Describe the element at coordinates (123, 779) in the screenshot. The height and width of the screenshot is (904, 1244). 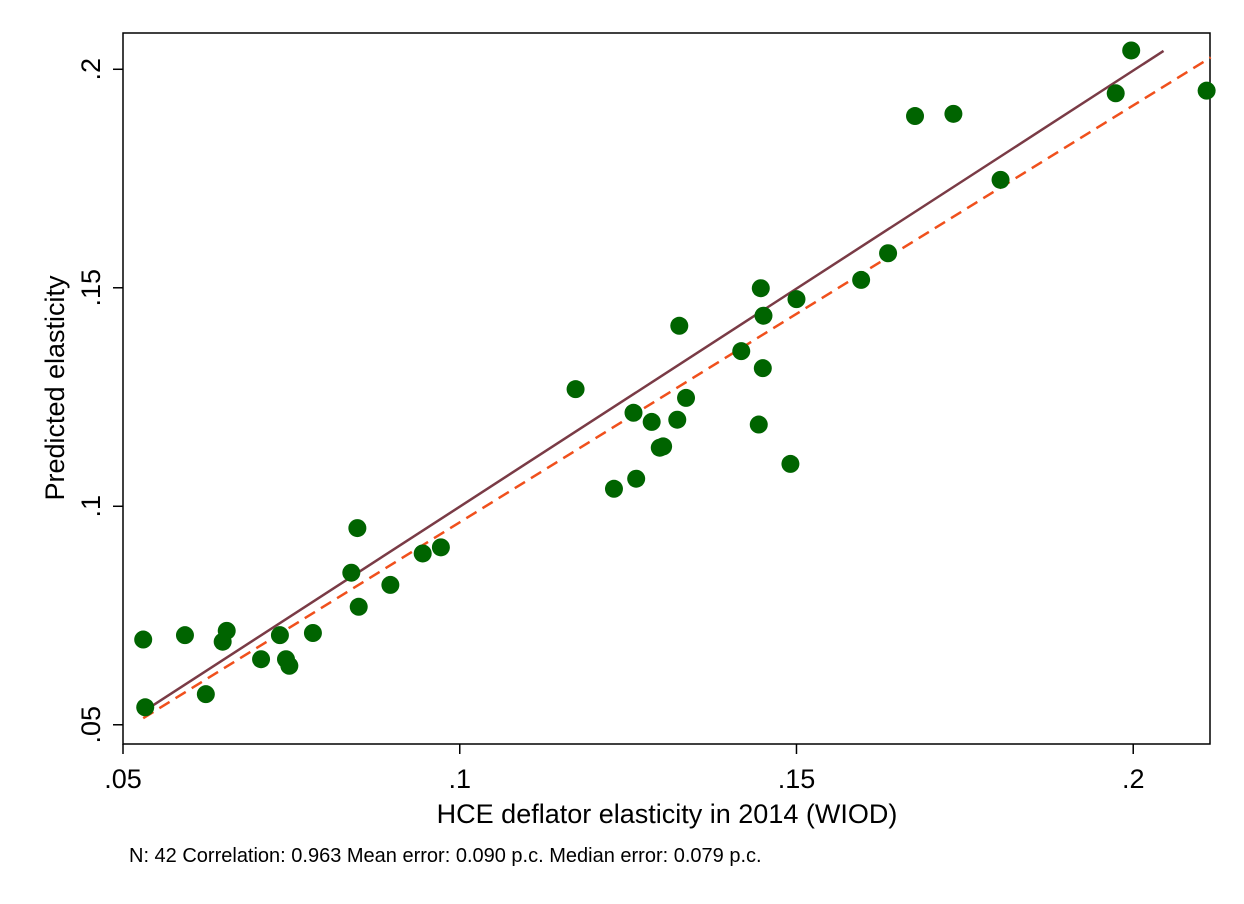
I see `x-tick-label: .05` at that location.